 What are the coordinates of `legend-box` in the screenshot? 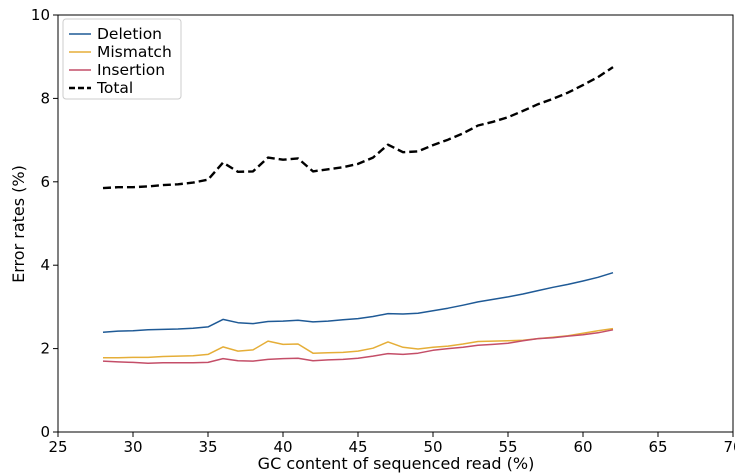 It's located at (122, 59).